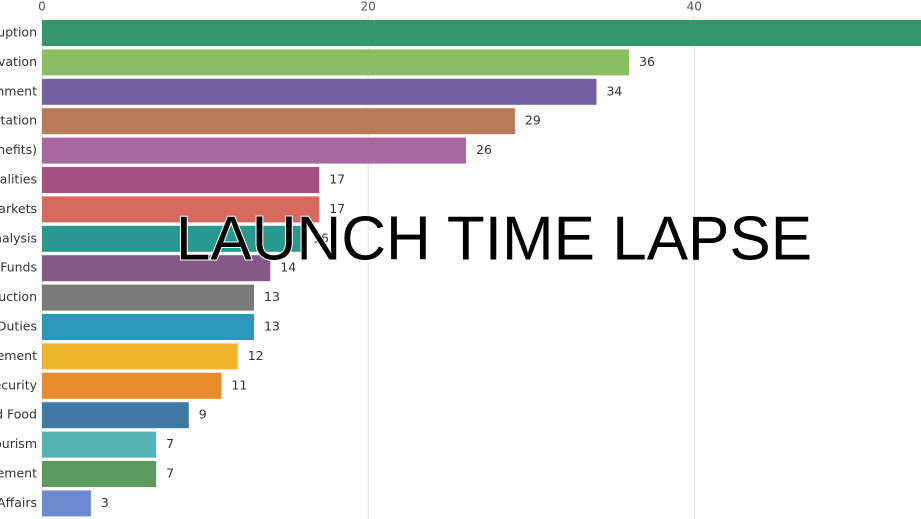 Image resolution: width=921 pixels, height=519 pixels. Describe the element at coordinates (321, 237) in the screenshot. I see `value-label: 16` at that location.